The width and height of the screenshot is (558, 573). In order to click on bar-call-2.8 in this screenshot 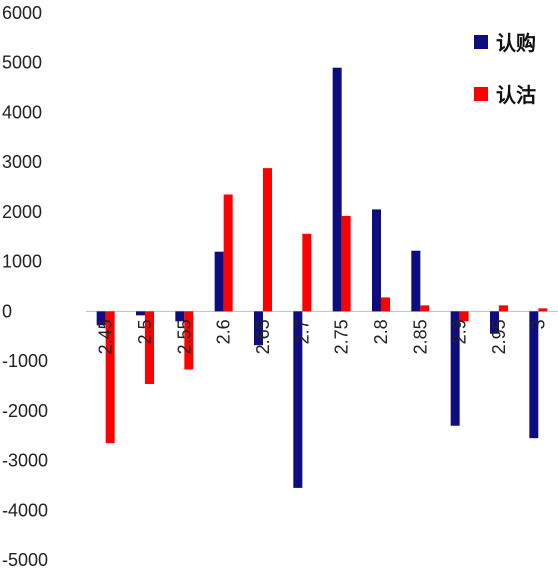, I will do `click(376, 260)`.